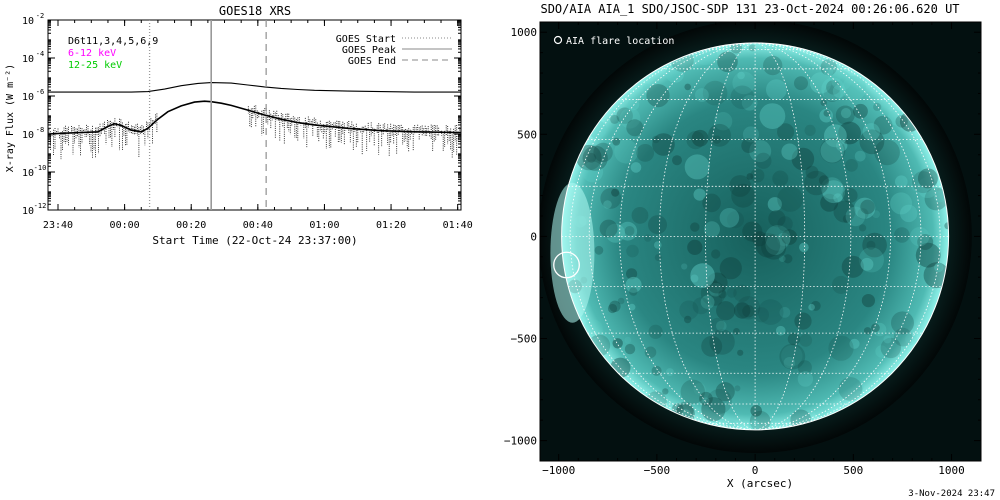 The image size is (1000, 500). What do you see at coordinates (524, 32) in the screenshot?
I see `aia-y-tick-label: 1000` at bounding box center [524, 32].